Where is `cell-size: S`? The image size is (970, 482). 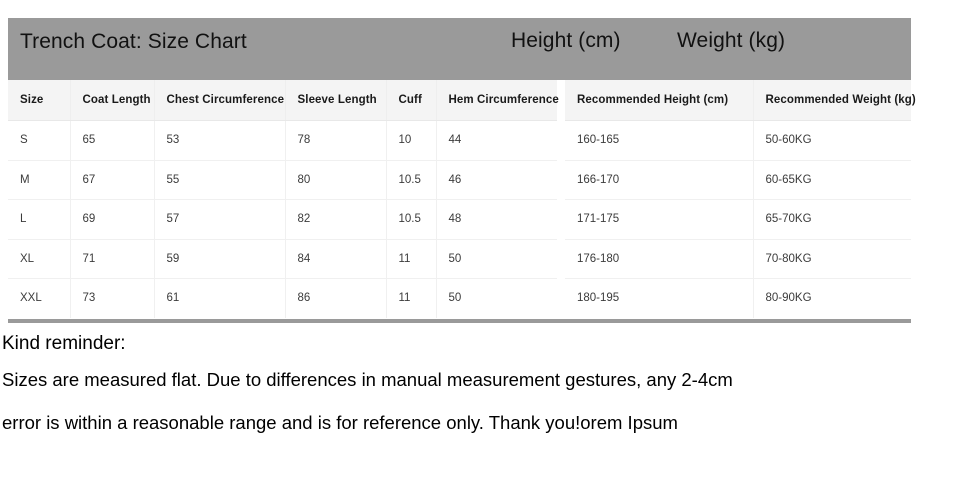
cell-size: S is located at coordinates (39, 140).